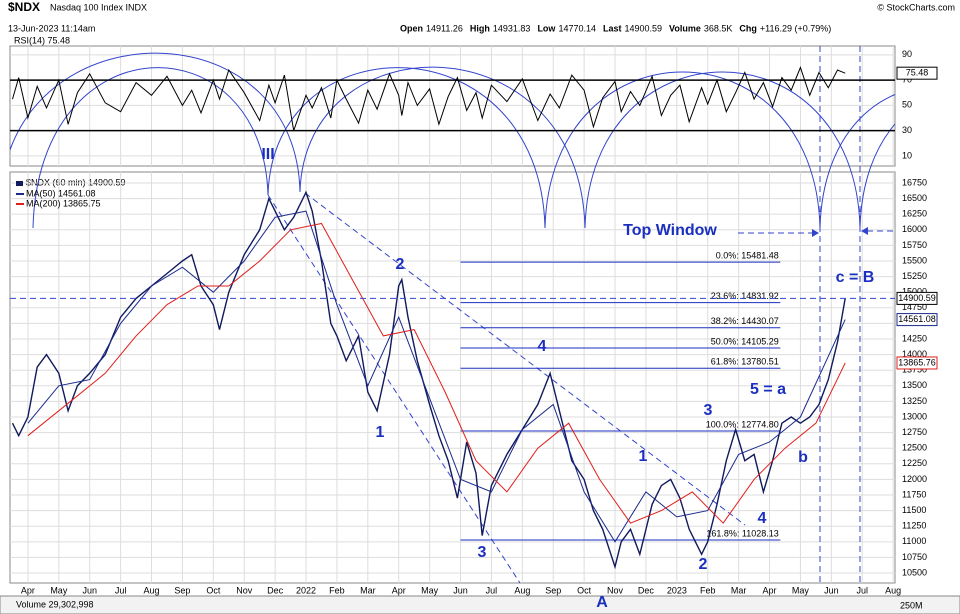 The height and width of the screenshot is (614, 960). What do you see at coordinates (914, 229) in the screenshot?
I see `y-tick-label: 16000` at bounding box center [914, 229].